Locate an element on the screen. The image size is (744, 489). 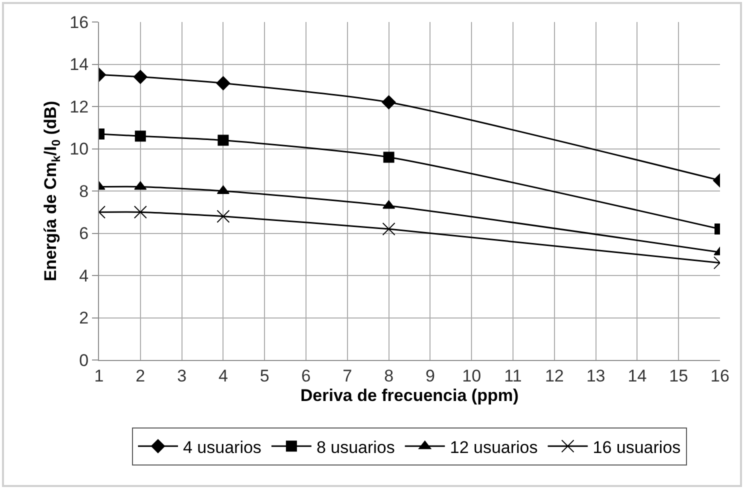
y-tick-label: 10 is located at coordinates (79, 149).